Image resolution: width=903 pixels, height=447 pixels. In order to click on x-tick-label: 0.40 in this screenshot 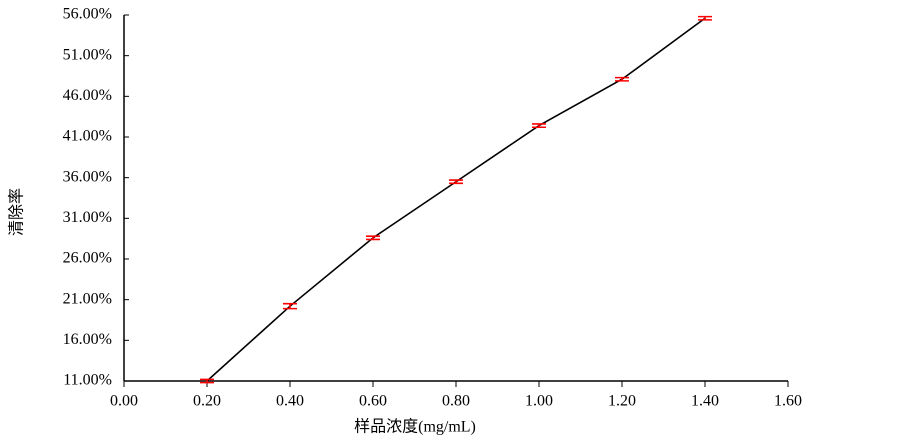, I will do `click(290, 401)`.